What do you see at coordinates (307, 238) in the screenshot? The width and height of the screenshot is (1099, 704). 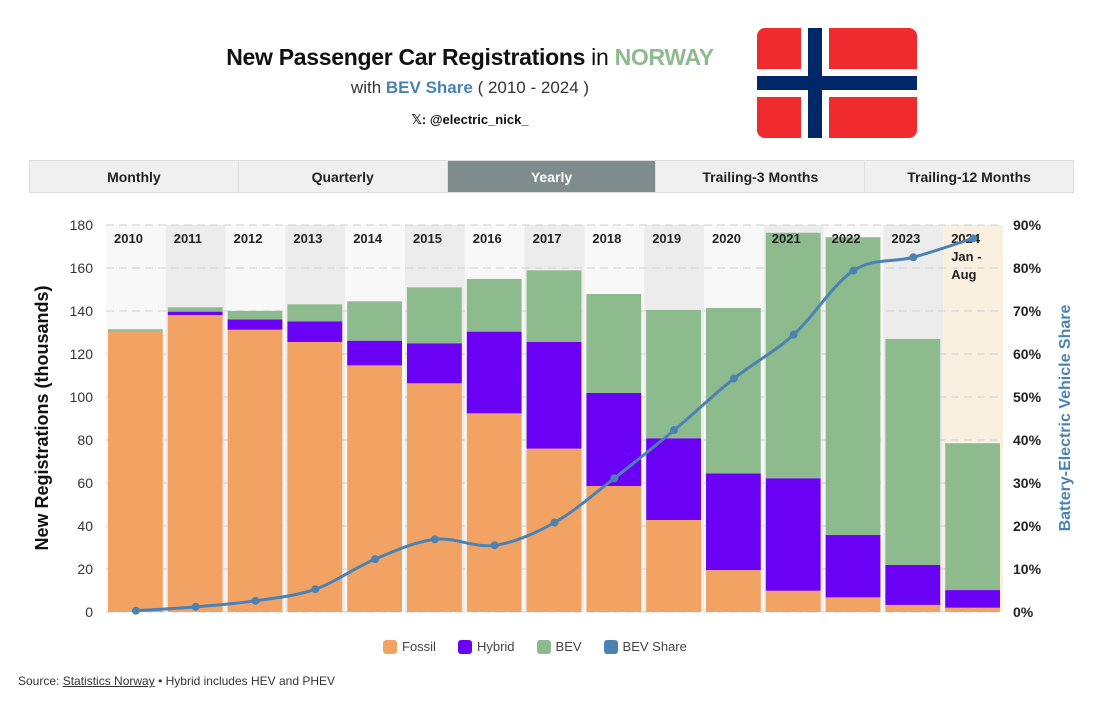 I see `x-category-label: 2013` at bounding box center [307, 238].